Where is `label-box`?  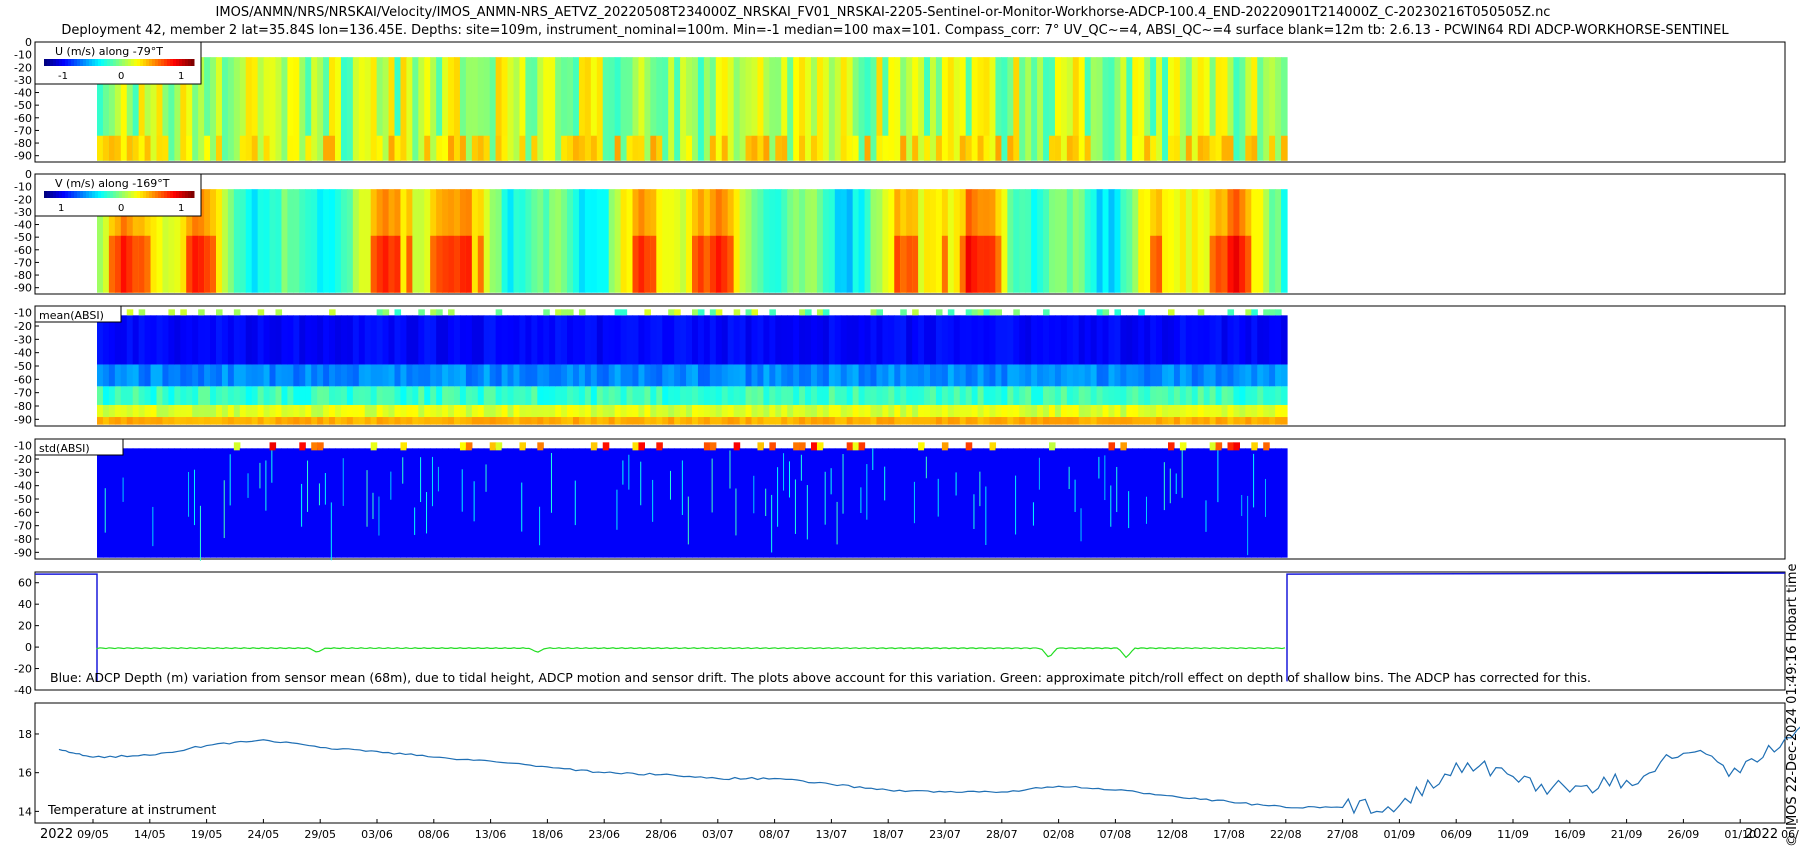
label-box is located at coordinates (78, 314).